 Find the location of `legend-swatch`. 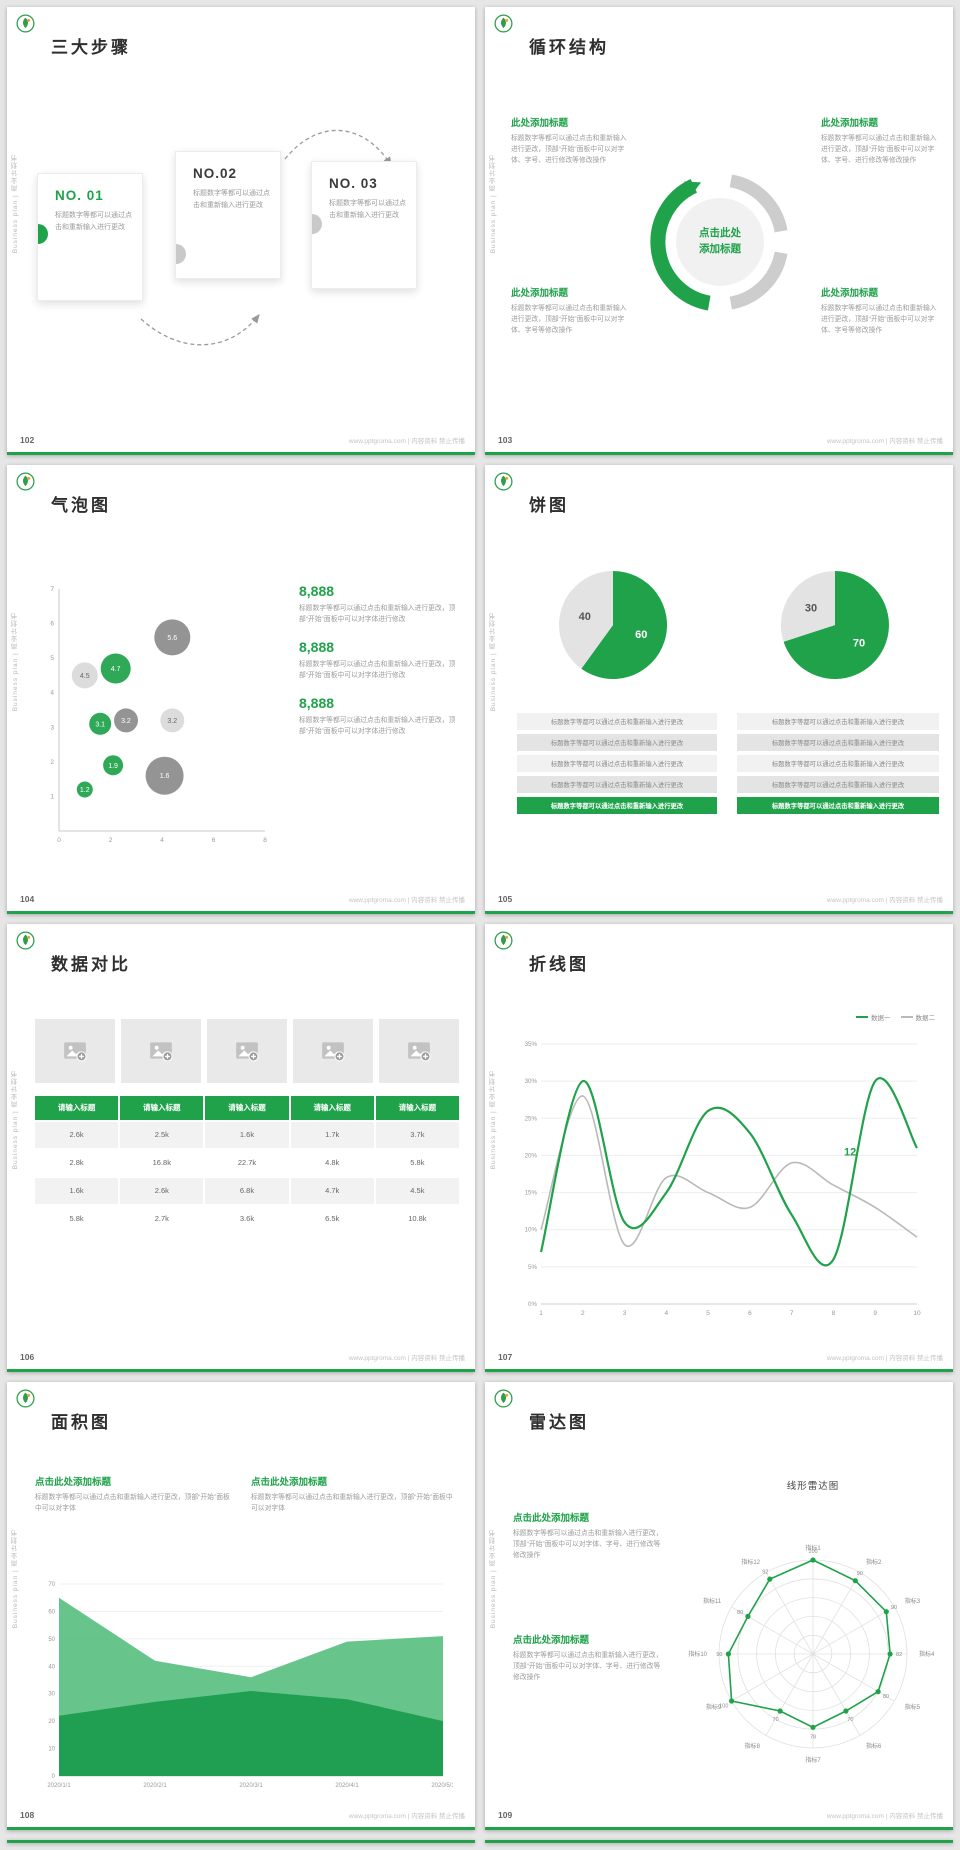

legend-swatch is located at coordinates (906, 1016).